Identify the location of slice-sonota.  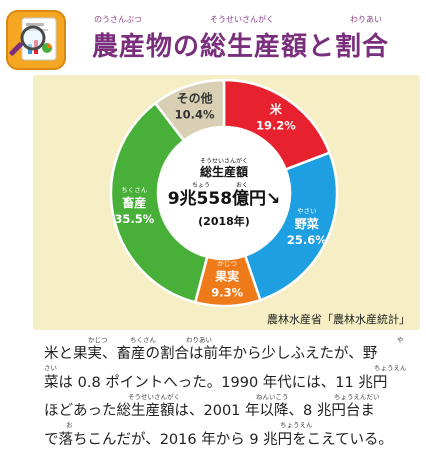
(189, 110).